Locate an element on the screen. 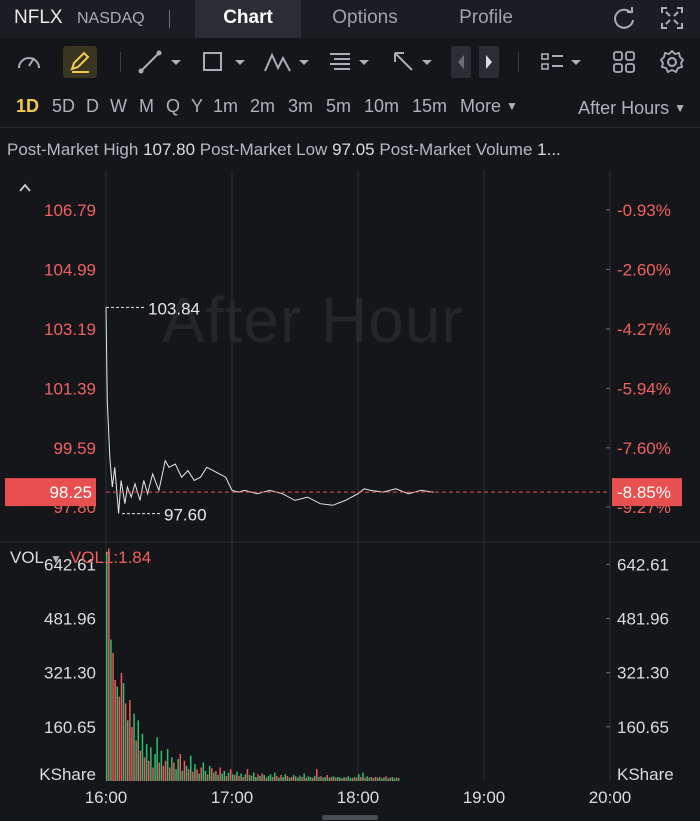 The image size is (700, 821). speedometer-icon is located at coordinates (29, 62).